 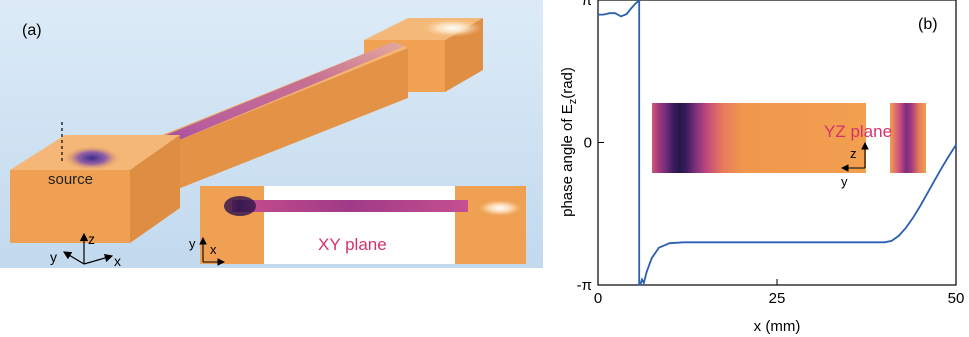 What do you see at coordinates (759, 138) in the screenshot?
I see `yz-strip-left` at bounding box center [759, 138].